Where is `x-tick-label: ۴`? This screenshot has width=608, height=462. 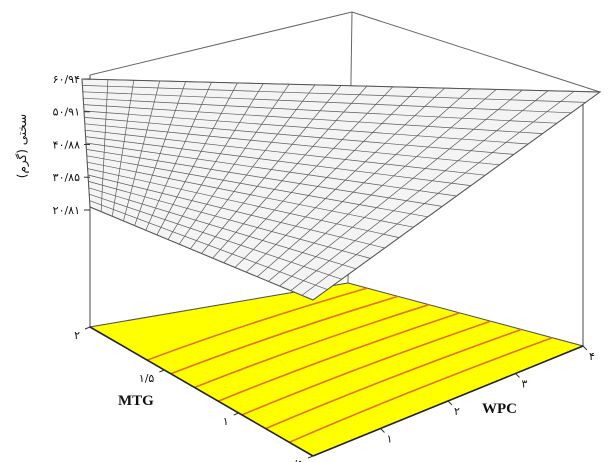 x-tick-label: ۴ is located at coordinates (592, 356).